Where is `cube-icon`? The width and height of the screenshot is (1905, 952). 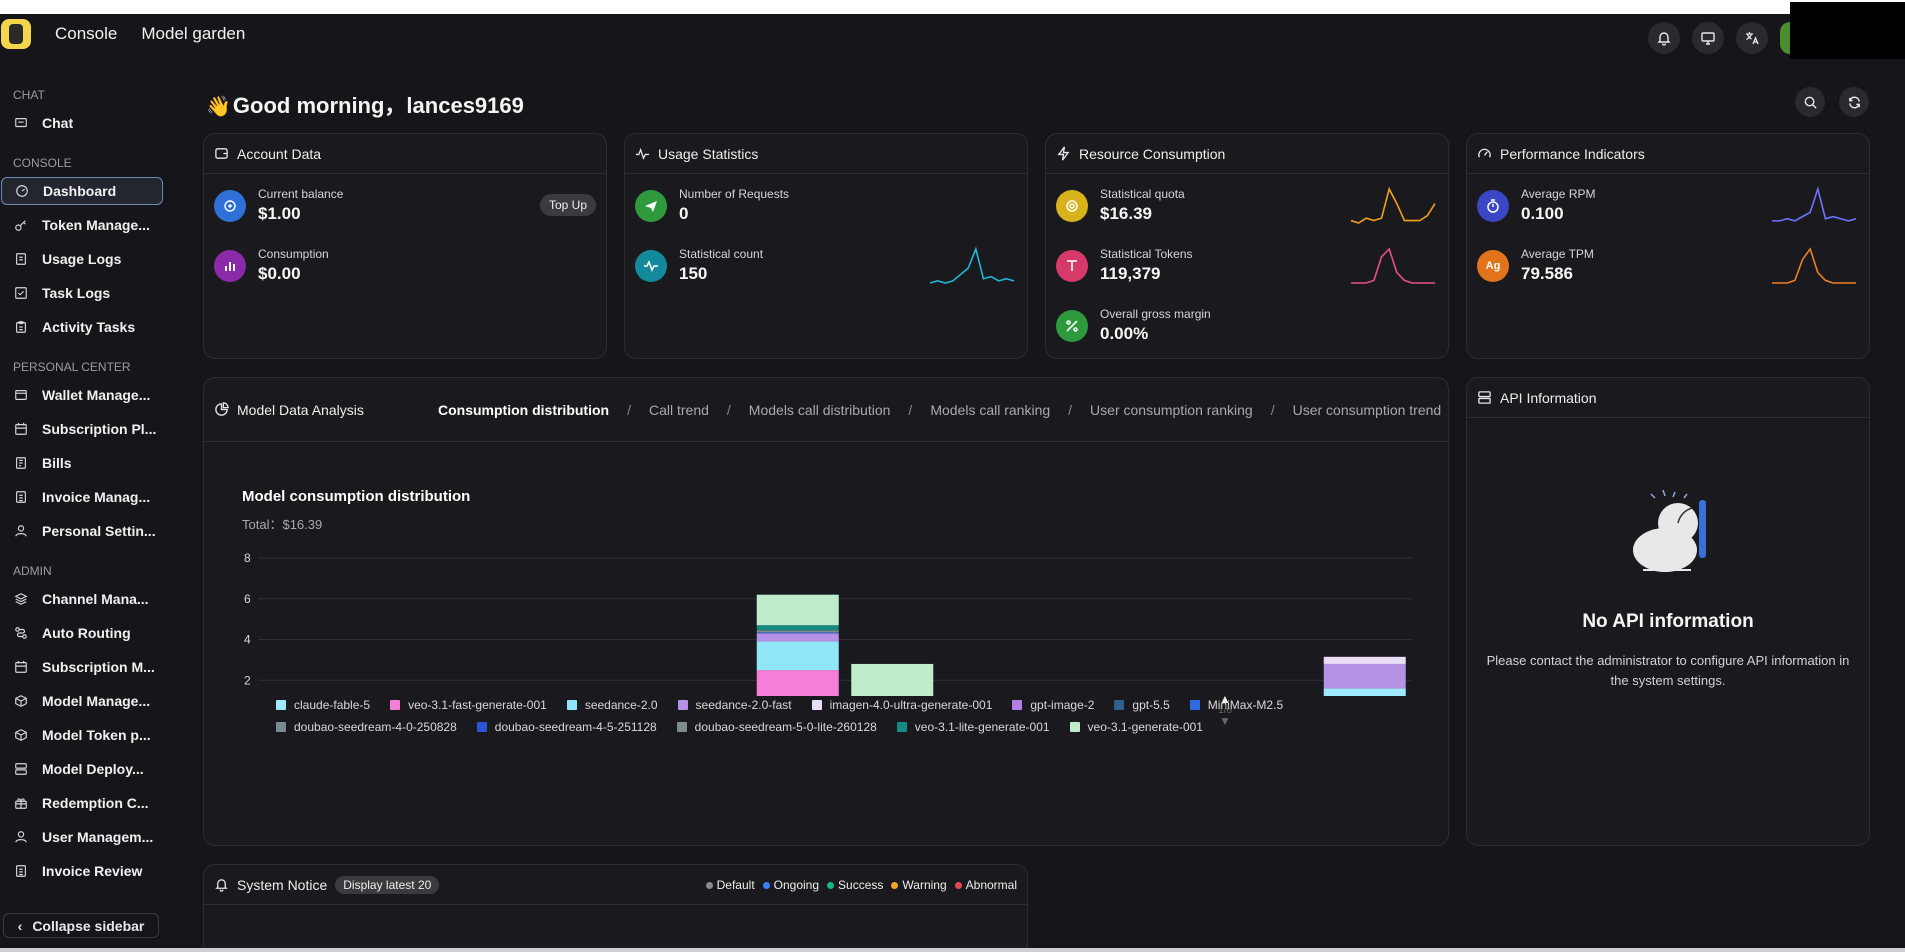
cube-icon is located at coordinates (21, 735).